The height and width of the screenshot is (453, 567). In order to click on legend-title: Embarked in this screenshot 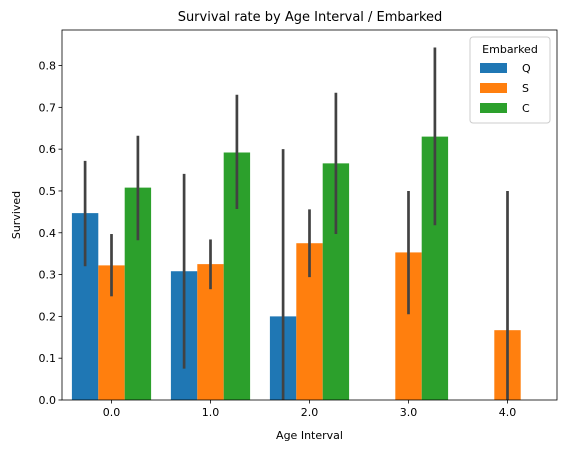, I will do `click(510, 49)`.